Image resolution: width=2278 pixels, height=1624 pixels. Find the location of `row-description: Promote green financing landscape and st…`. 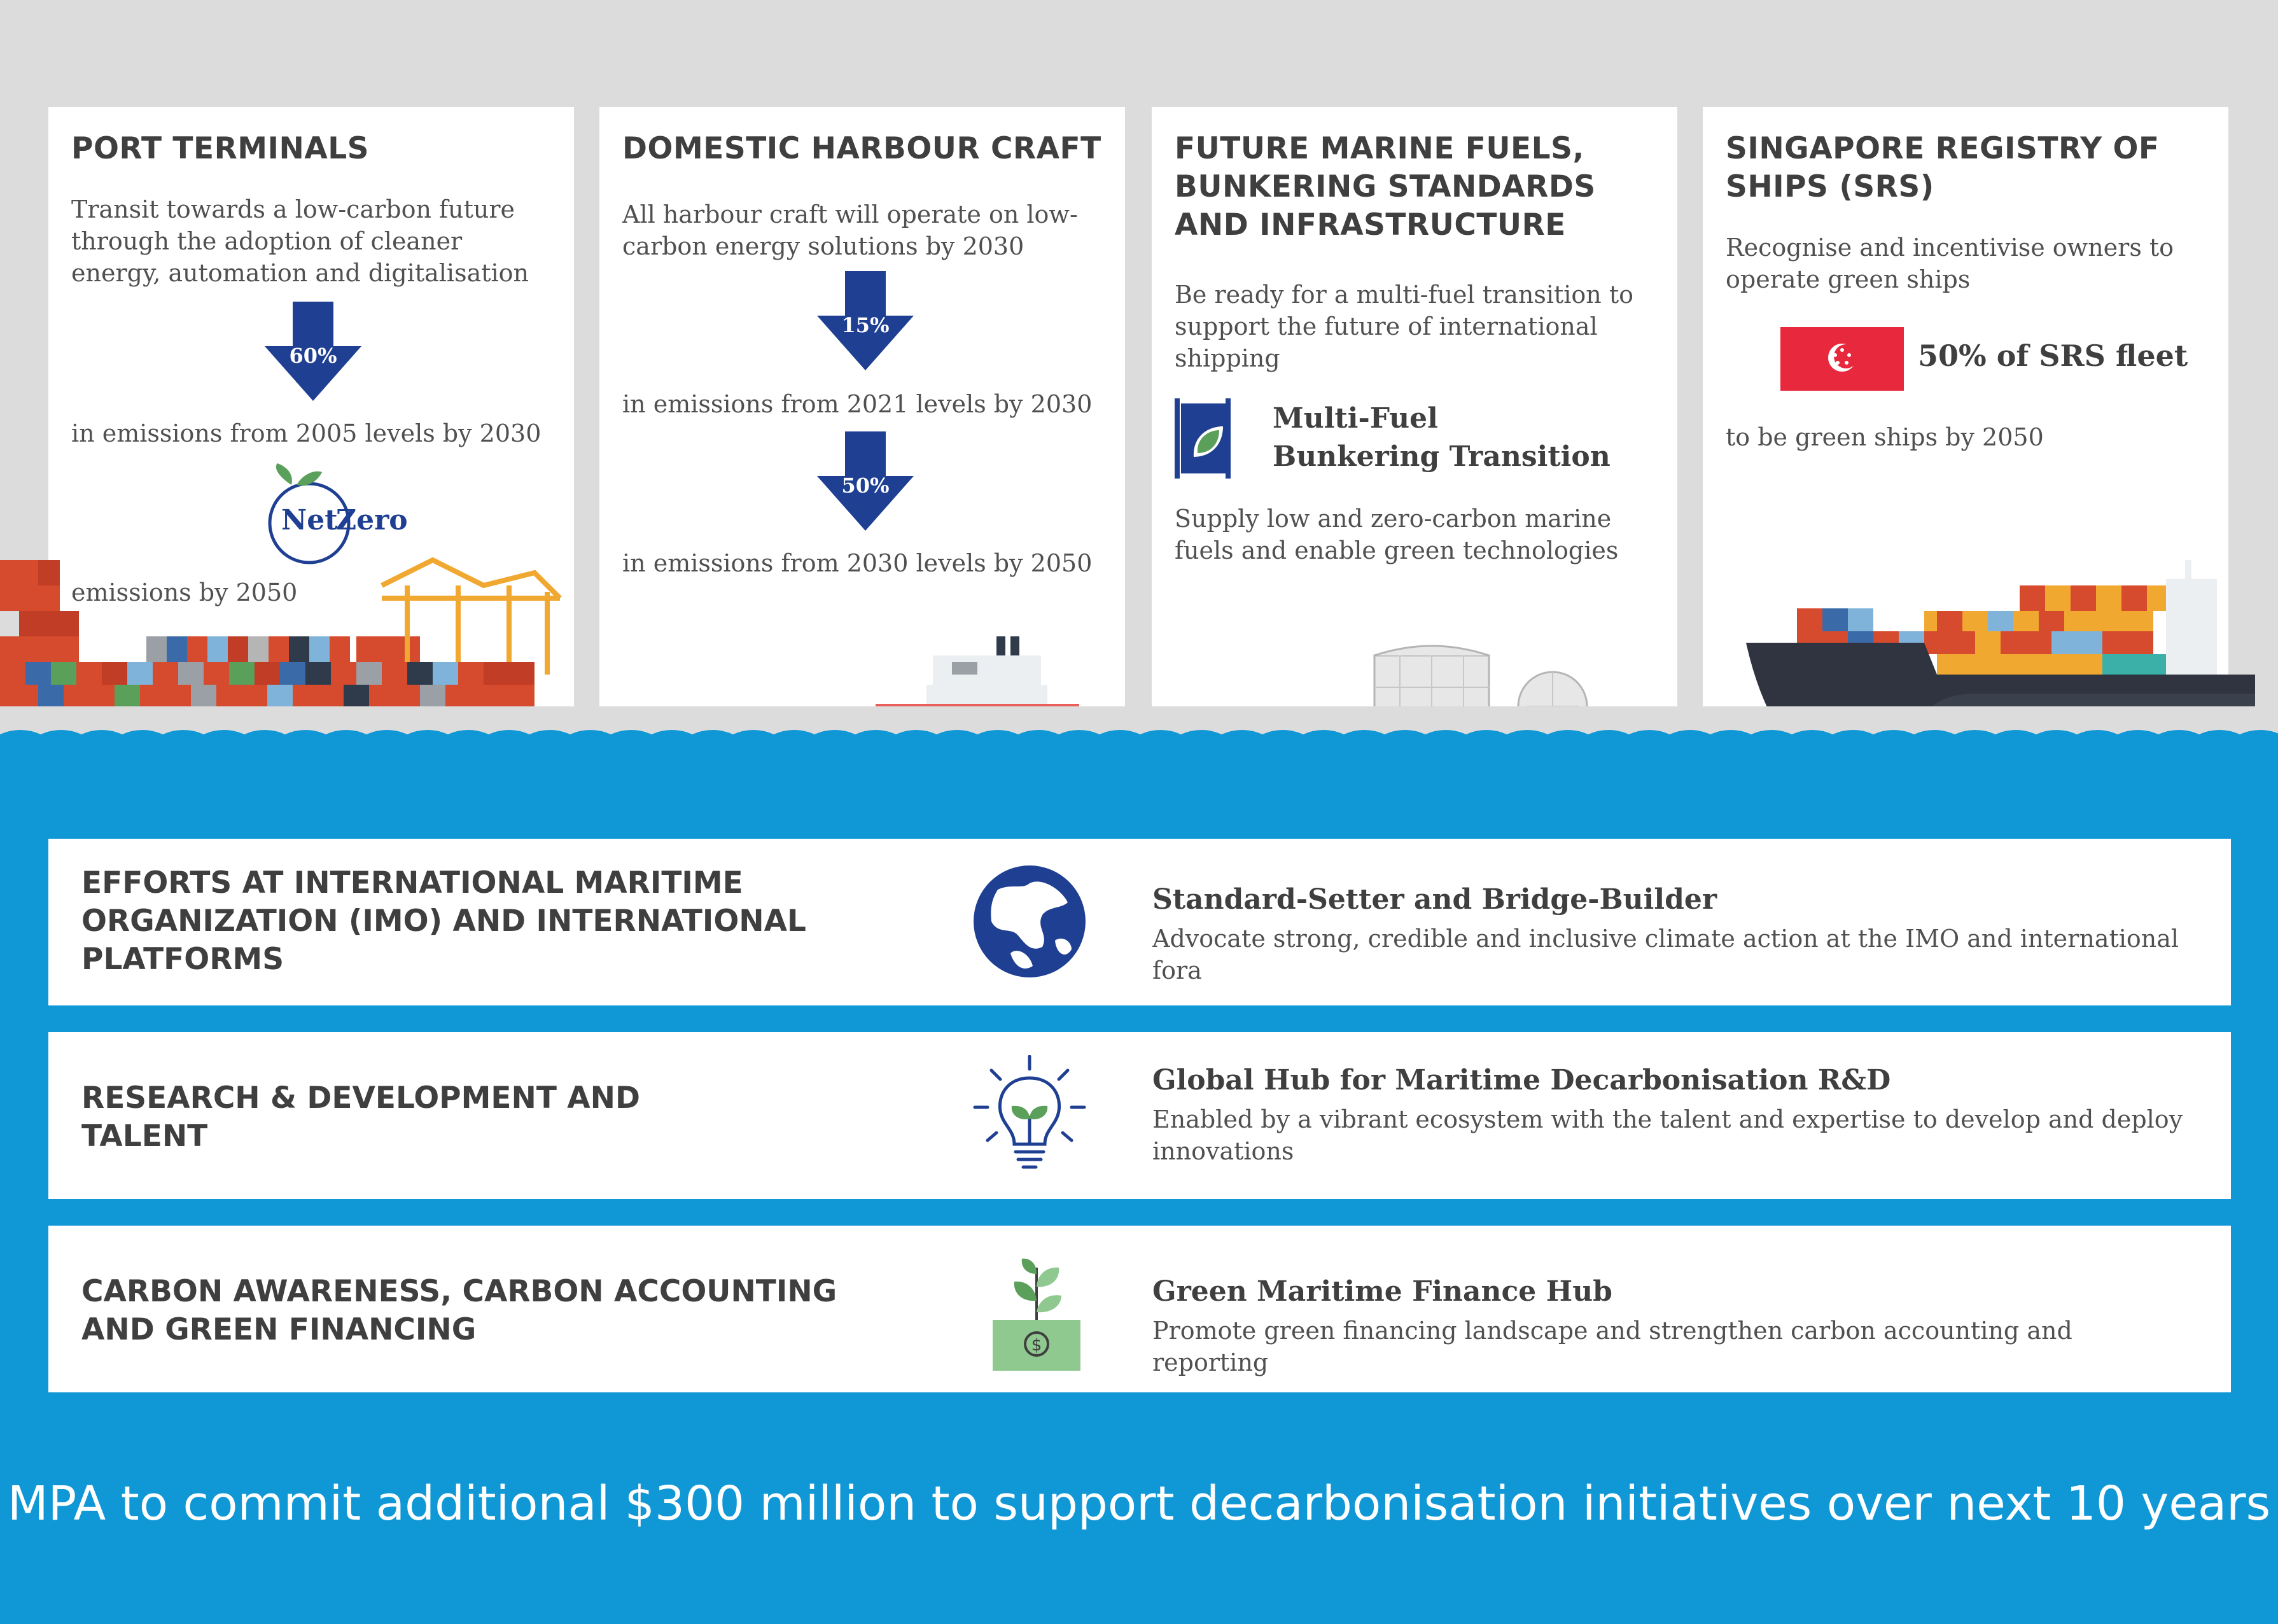

row-description: Promote green financing landscape and st… is located at coordinates (1612, 1346).